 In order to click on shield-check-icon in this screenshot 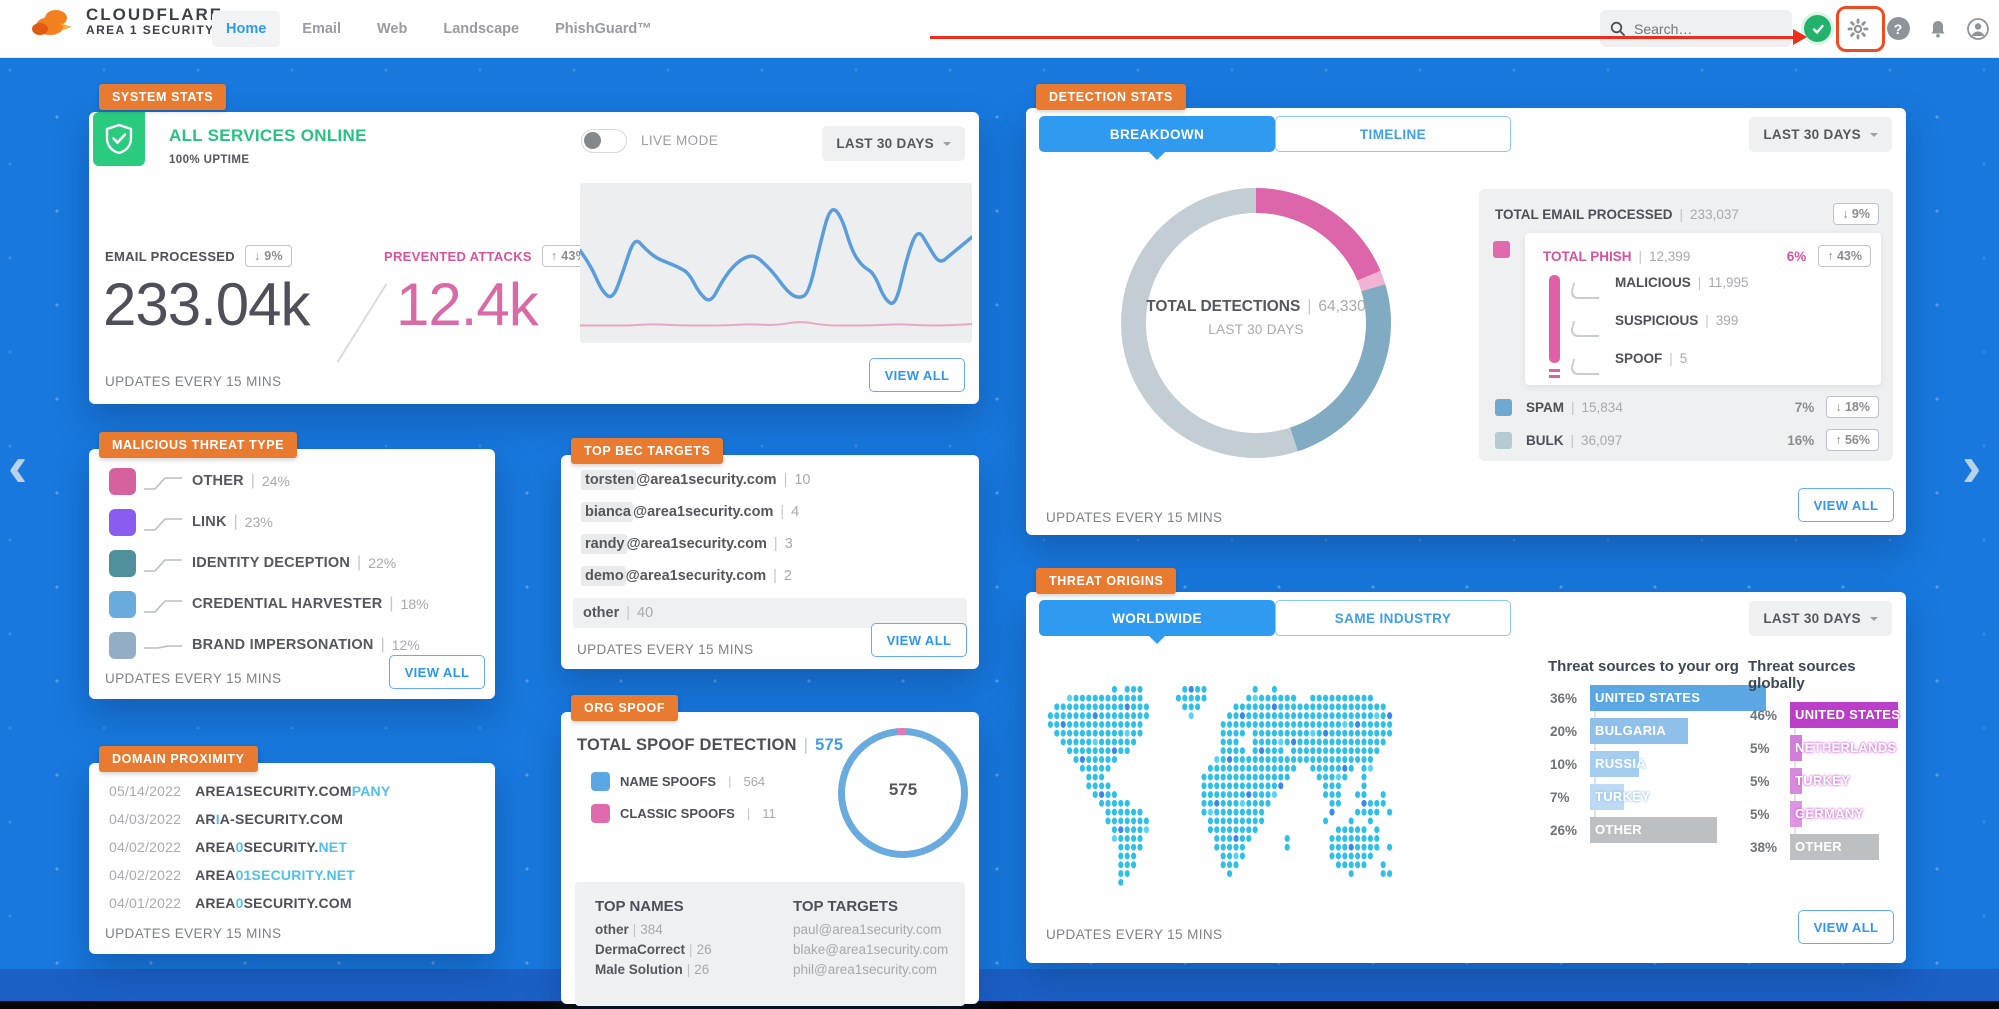, I will do `click(119, 139)`.